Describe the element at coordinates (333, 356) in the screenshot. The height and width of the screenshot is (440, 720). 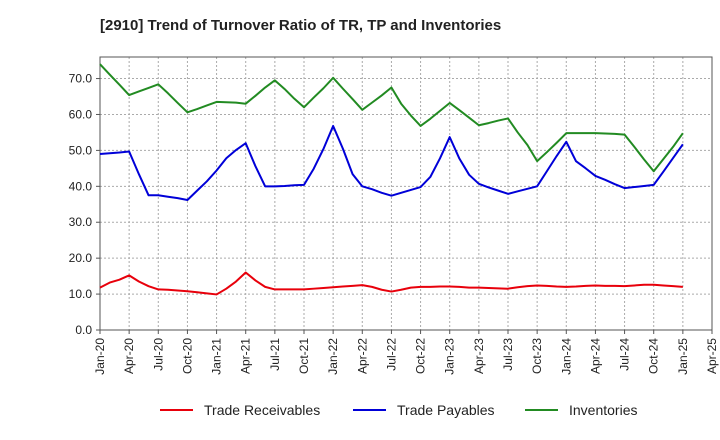
I see `x-tick-label: Jan-22` at that location.